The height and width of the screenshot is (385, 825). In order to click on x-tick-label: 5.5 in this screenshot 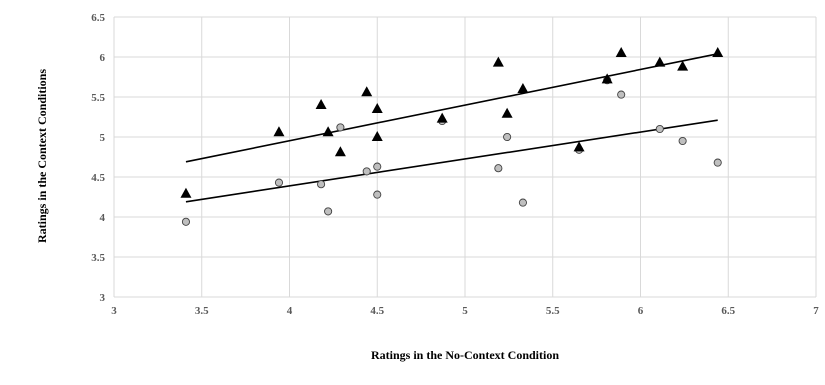, I will do `click(553, 311)`.